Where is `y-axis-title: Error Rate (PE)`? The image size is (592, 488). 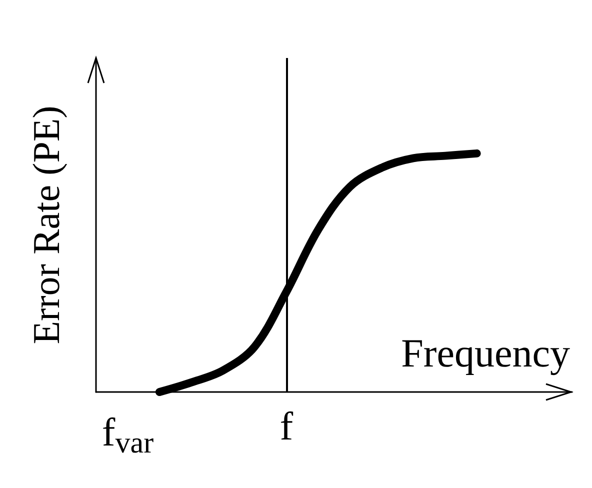
y-axis-title: Error Rate (PE) is located at coordinates (47, 225).